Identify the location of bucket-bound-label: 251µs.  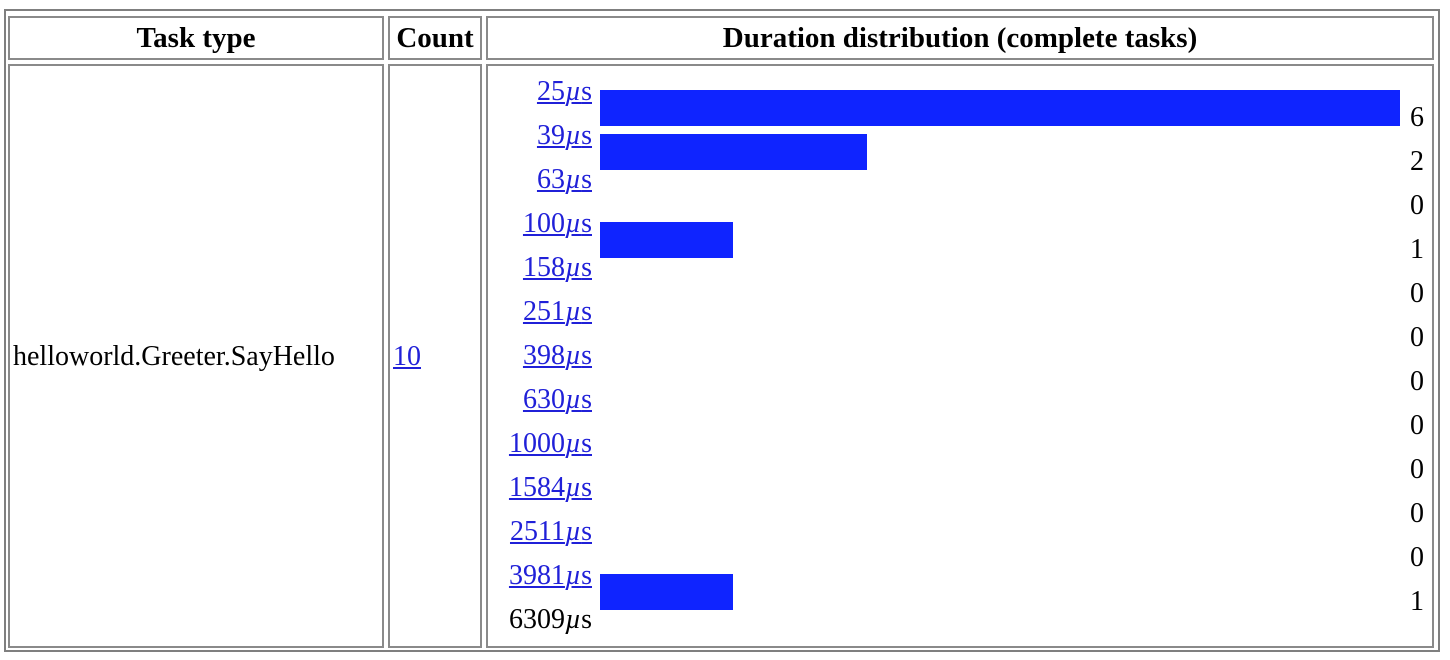
(557, 311).